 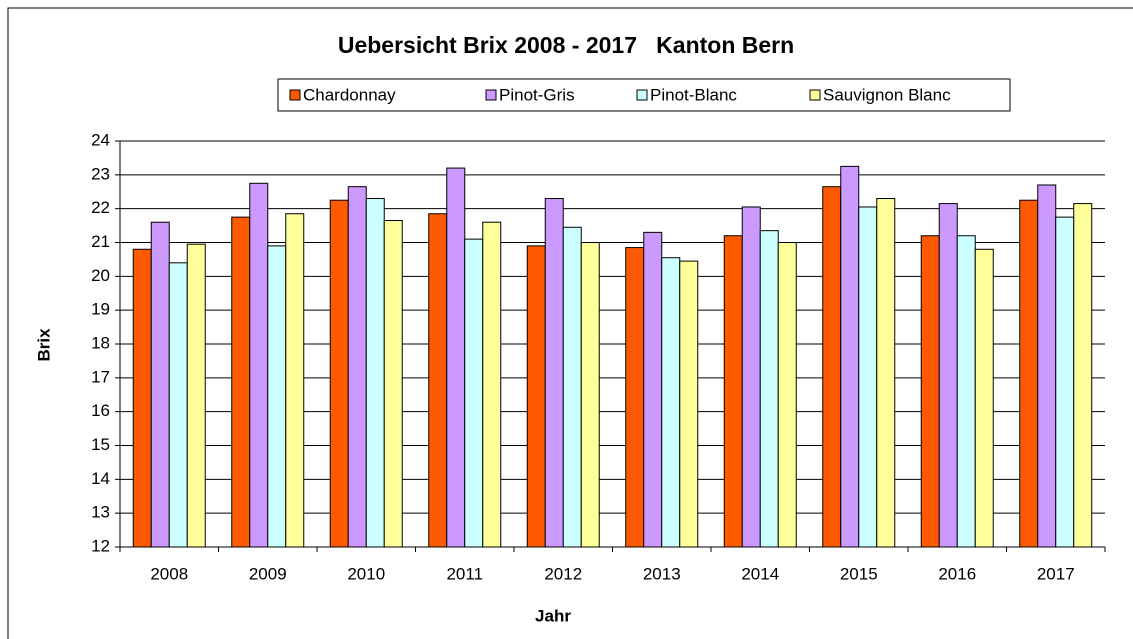 What do you see at coordinates (859, 573) in the screenshot?
I see `x-tick-label: 2015` at bounding box center [859, 573].